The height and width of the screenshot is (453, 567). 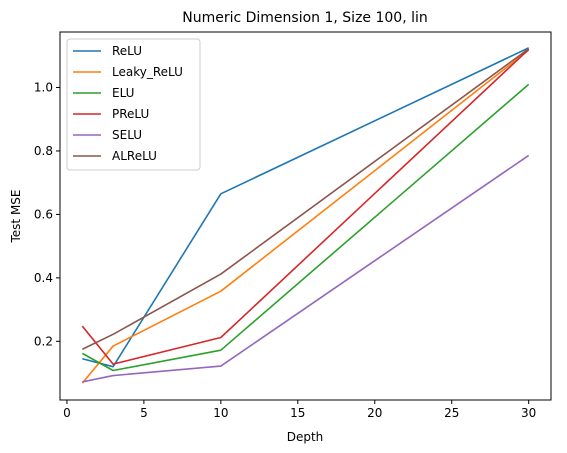 I want to click on x-tick-label-2: 10, so click(x=220, y=413).